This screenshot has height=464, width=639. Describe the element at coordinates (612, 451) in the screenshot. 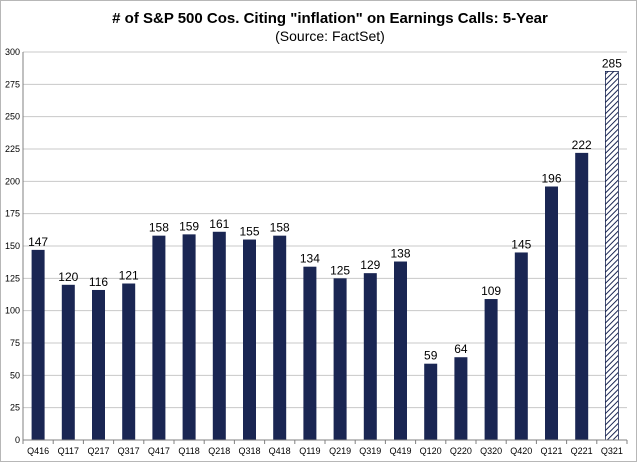

I see `x-tick-label-Q321: Q321` at that location.